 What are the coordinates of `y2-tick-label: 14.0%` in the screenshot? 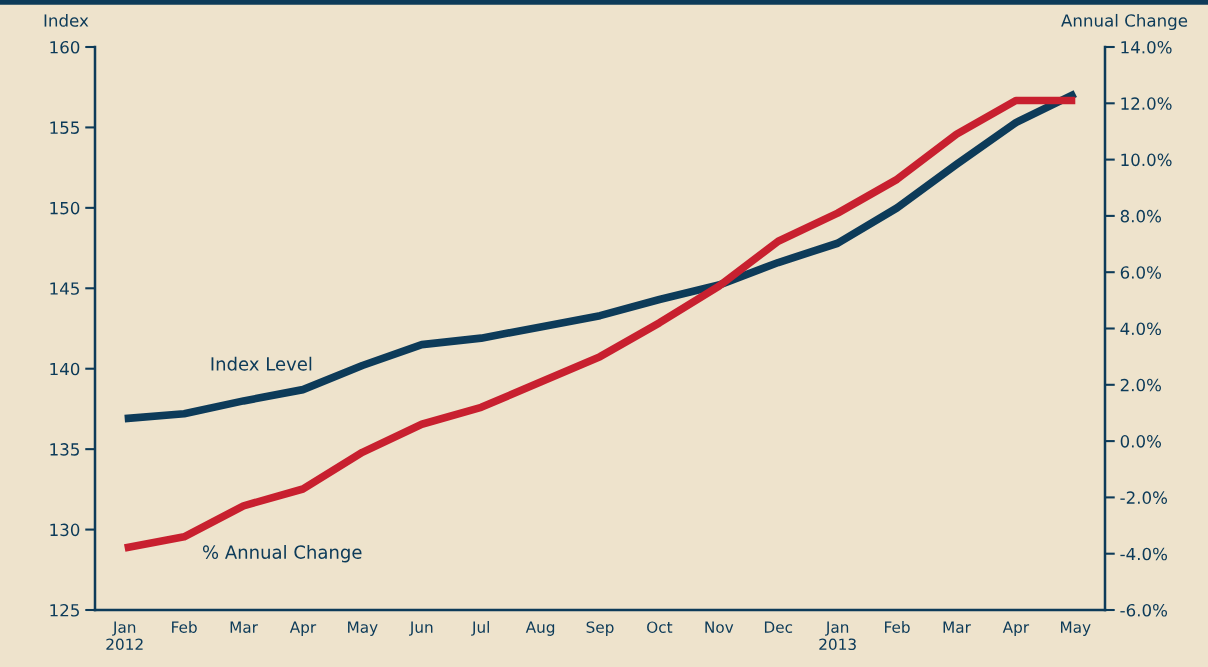 It's located at (1146, 47).